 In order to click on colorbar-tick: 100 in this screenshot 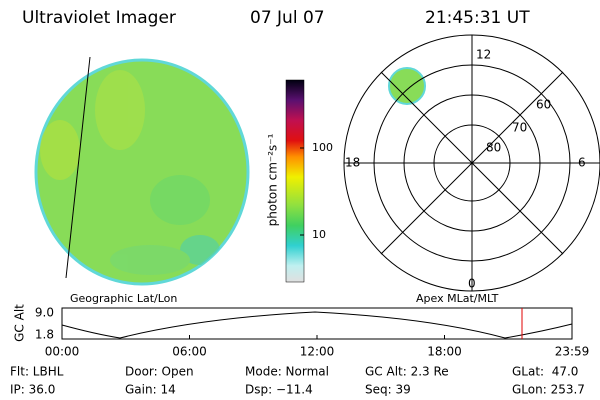, I will do `click(322, 147)`.